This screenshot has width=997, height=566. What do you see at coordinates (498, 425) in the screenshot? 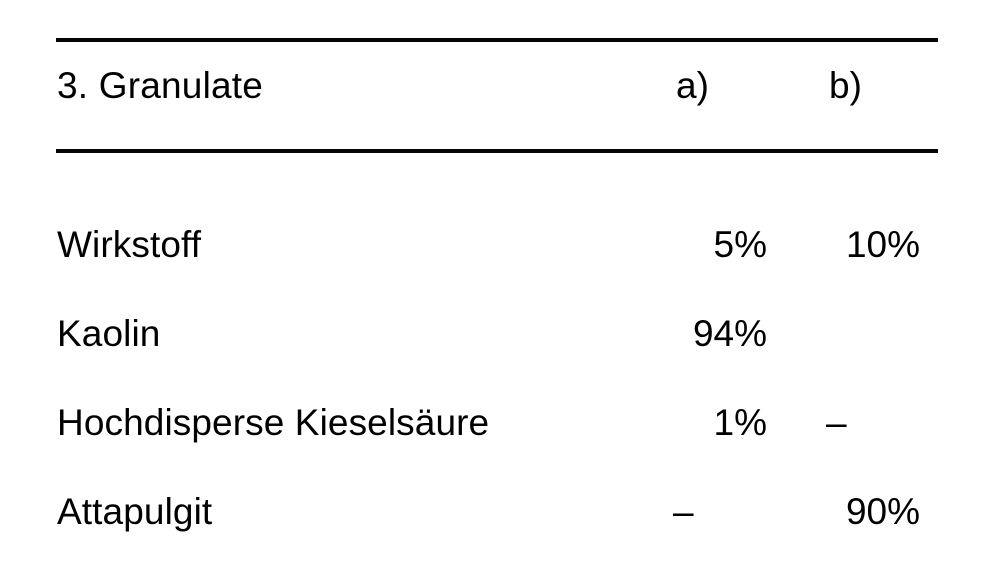
I see `table-row: Hochdisperse Kieselsäure 1% –` at bounding box center [498, 425].